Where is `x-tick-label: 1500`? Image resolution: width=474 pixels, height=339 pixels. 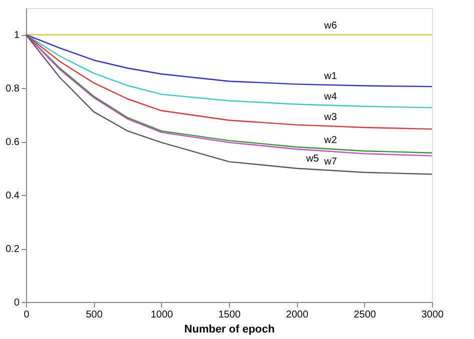 x-tick-label: 1500 is located at coordinates (230, 315).